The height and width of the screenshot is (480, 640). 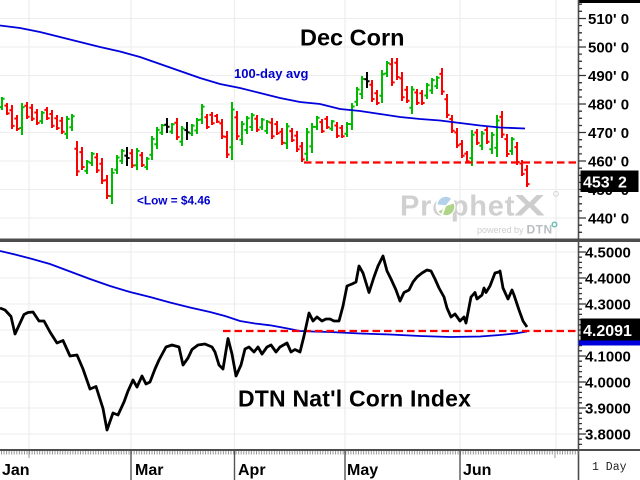 What do you see at coordinates (608, 48) in the screenshot?
I see `svg-text: 500' 0` at bounding box center [608, 48].